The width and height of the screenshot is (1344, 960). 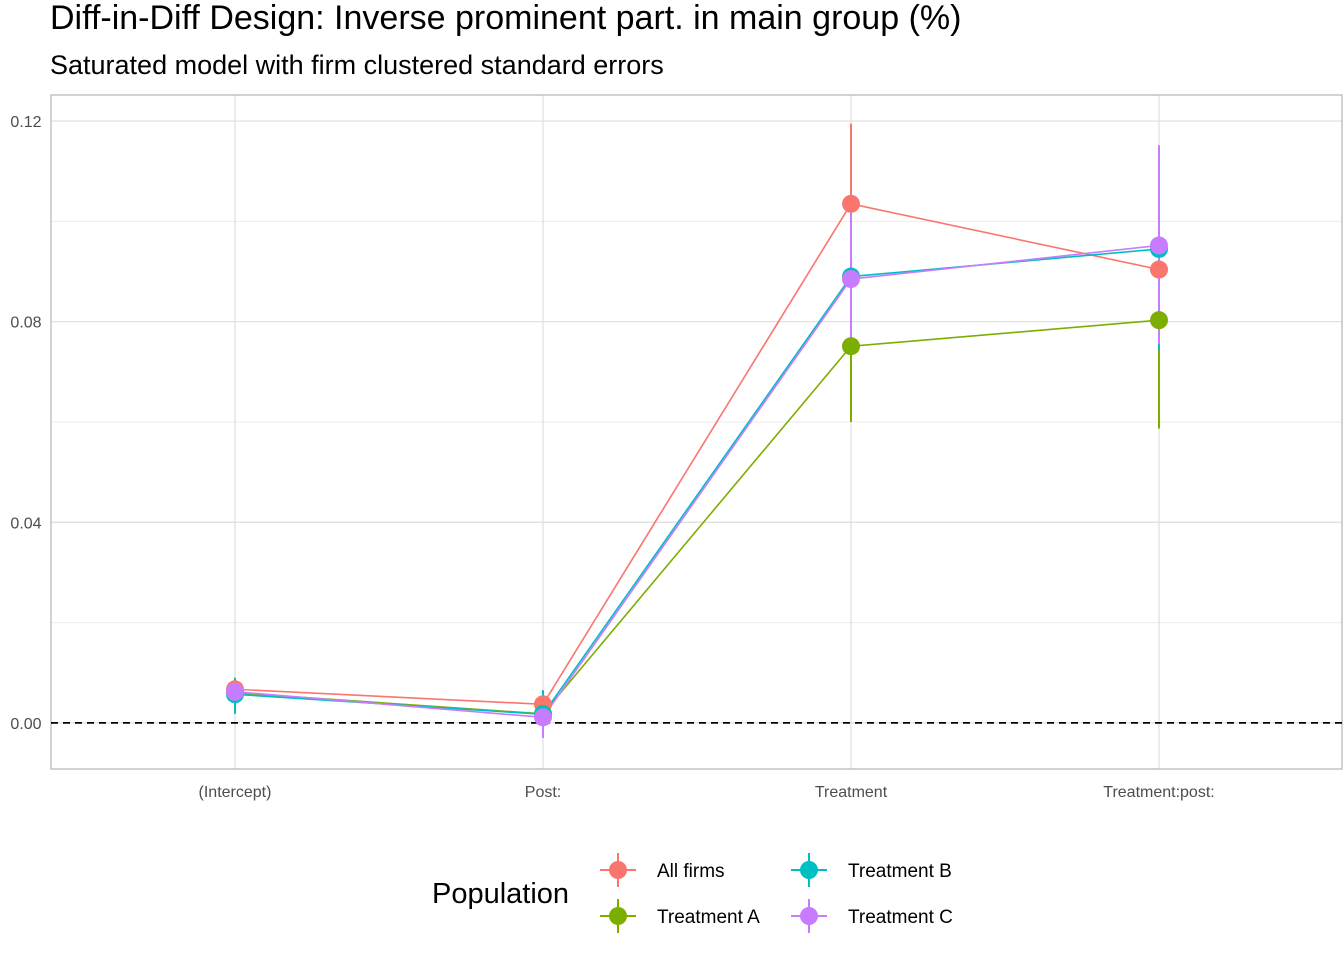 What do you see at coordinates (500, 894) in the screenshot?
I see `legend-title: Population` at bounding box center [500, 894].